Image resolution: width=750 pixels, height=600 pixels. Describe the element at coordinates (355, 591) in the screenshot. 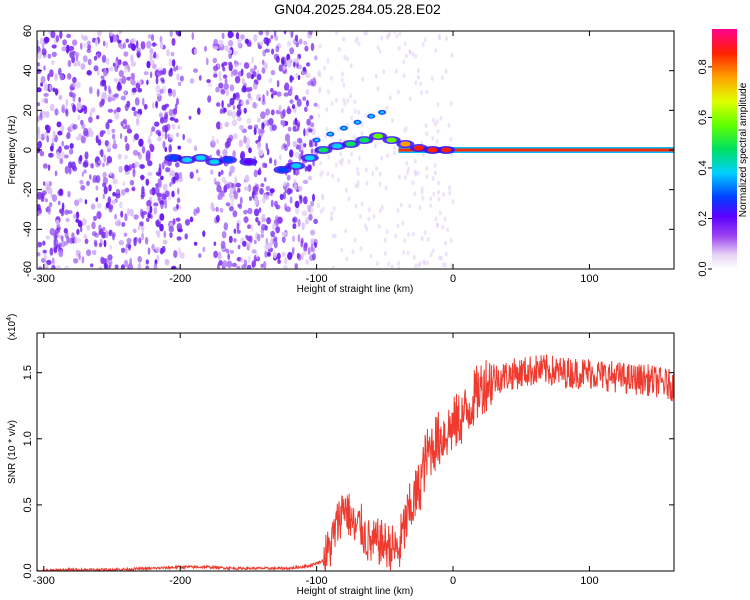

I see `snr-x-axis-label: Height of straight line (km)` at that location.